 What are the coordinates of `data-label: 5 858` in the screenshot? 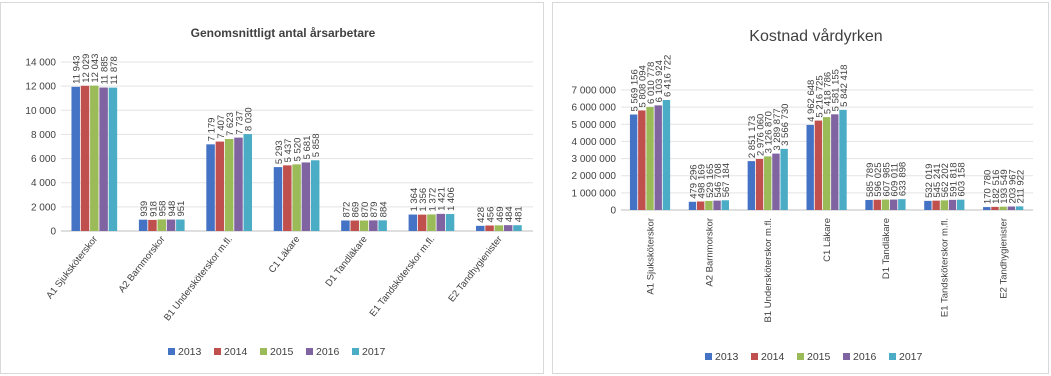 It's located at (316, 146).